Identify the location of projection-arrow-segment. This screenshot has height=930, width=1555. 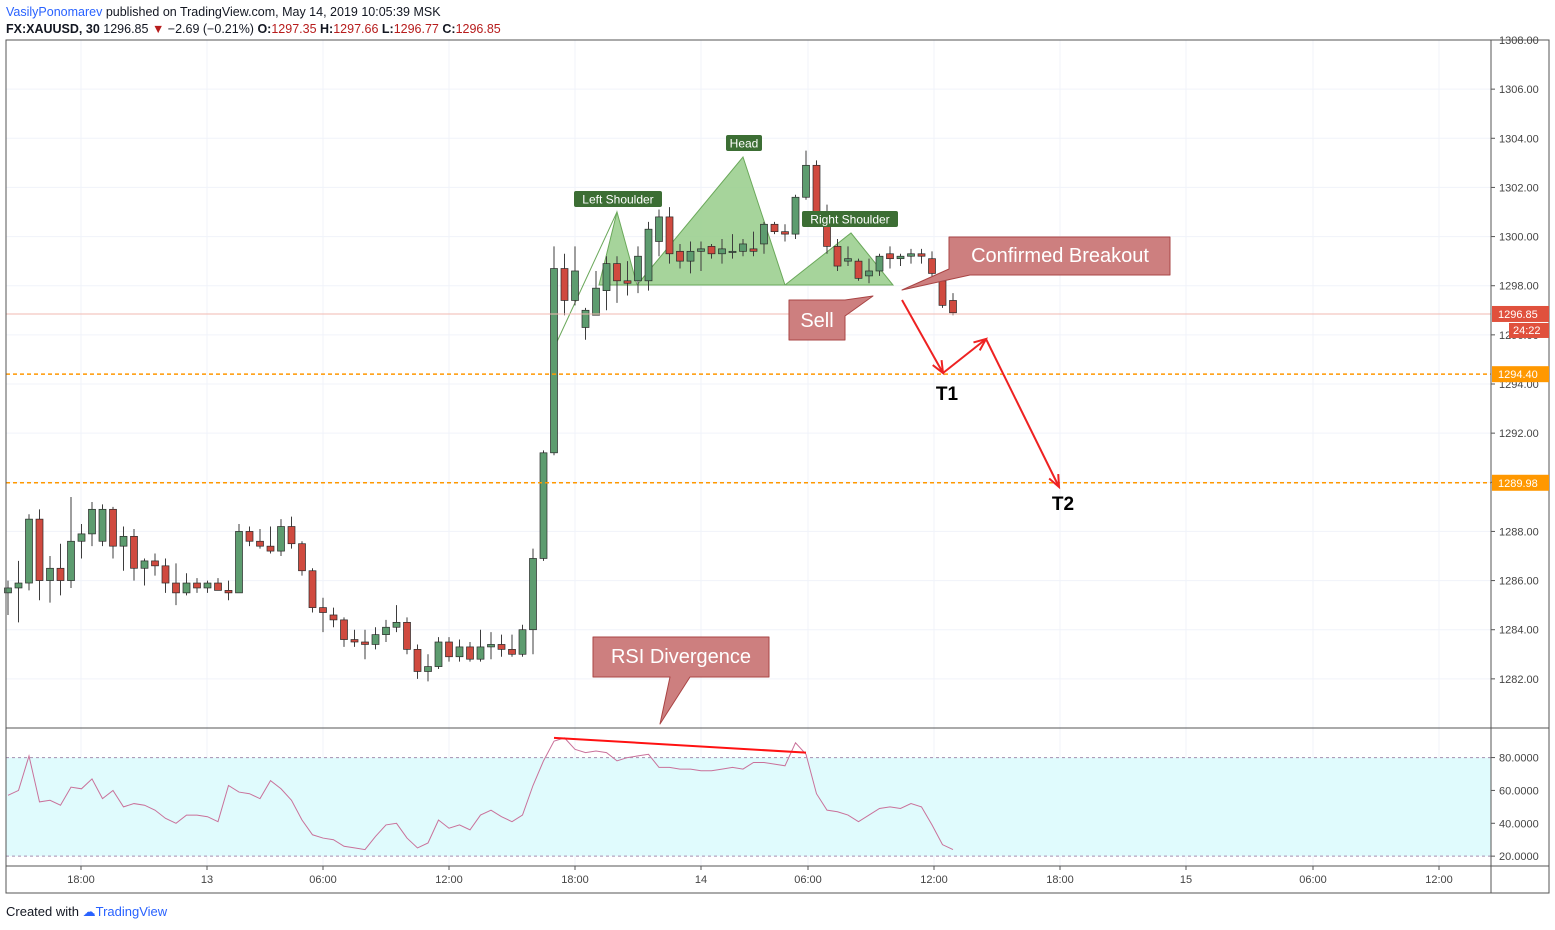
(922, 336).